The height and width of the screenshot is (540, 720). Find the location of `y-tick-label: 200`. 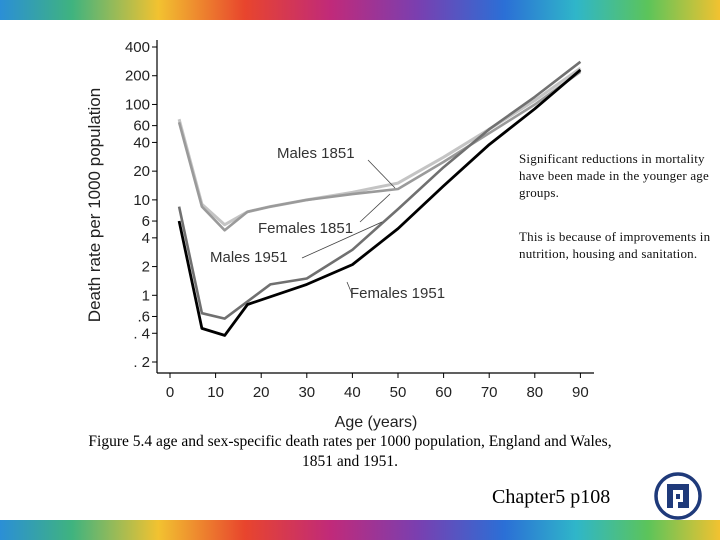

y-tick-label: 200 is located at coordinates (137, 76).